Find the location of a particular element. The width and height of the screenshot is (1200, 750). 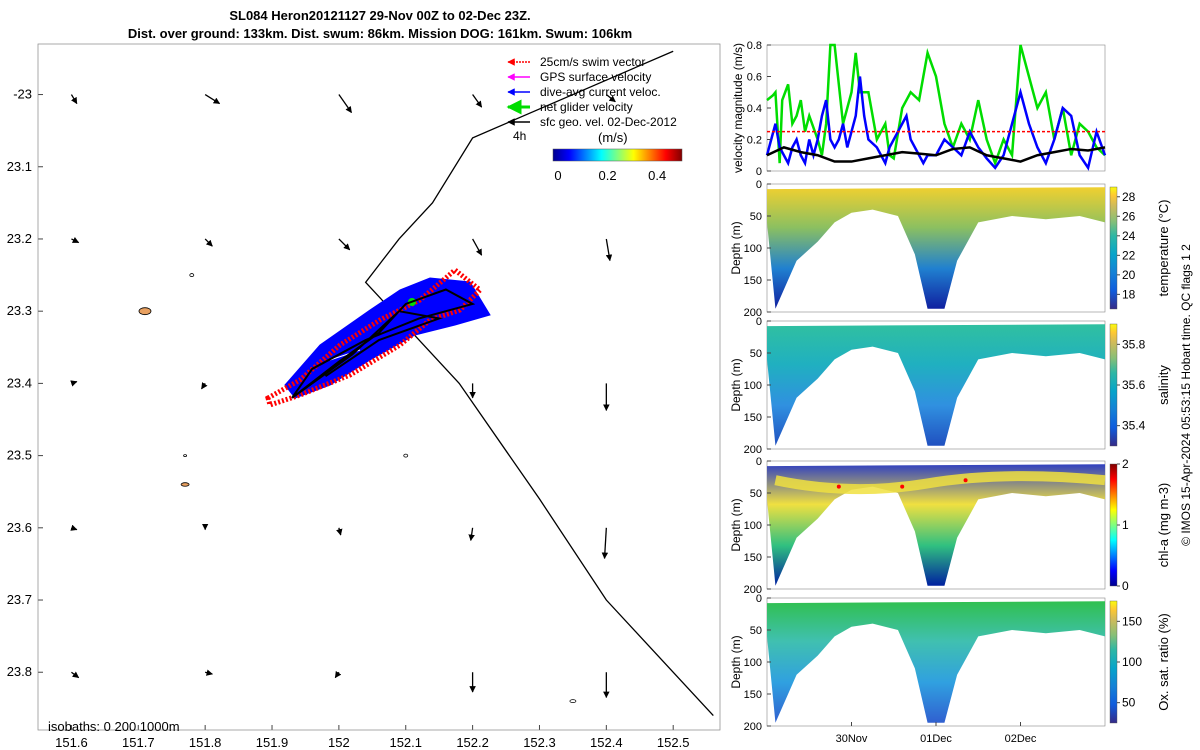

velocity-y-label: velocity magnitude (m/s) is located at coordinates (738, 108).